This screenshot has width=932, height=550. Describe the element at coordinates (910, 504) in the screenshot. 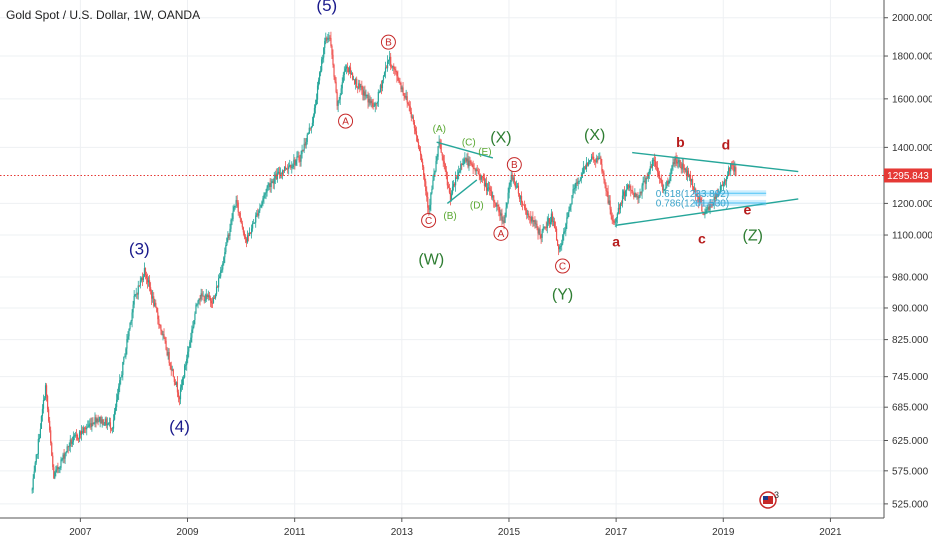

I see `price-tick-label: 525.000` at that location.